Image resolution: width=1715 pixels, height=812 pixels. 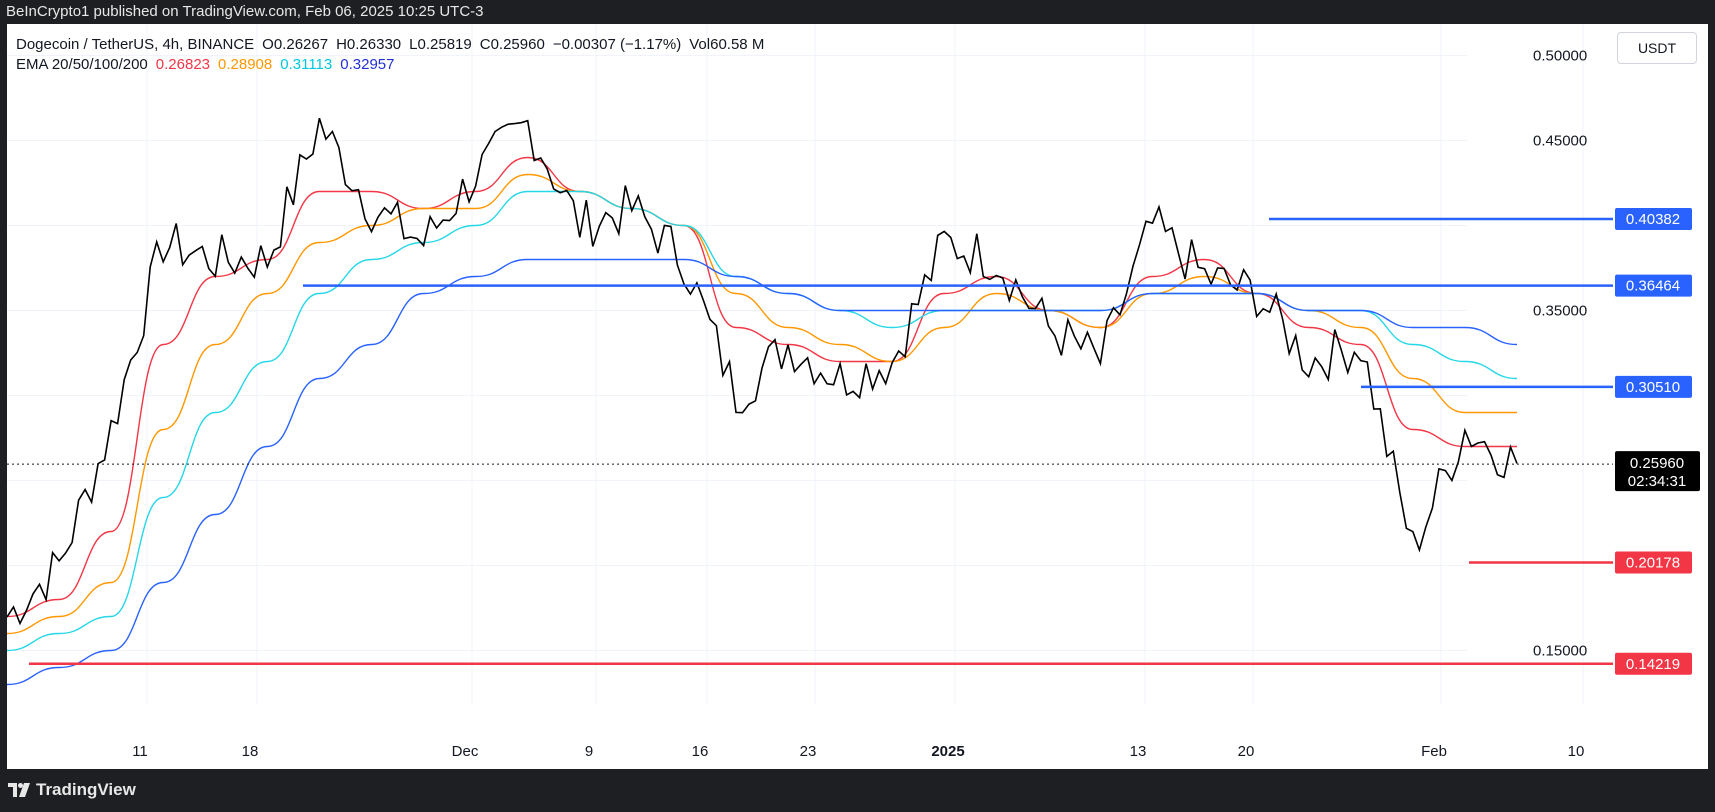 I want to click on high-label: H, so click(x=341, y=44).